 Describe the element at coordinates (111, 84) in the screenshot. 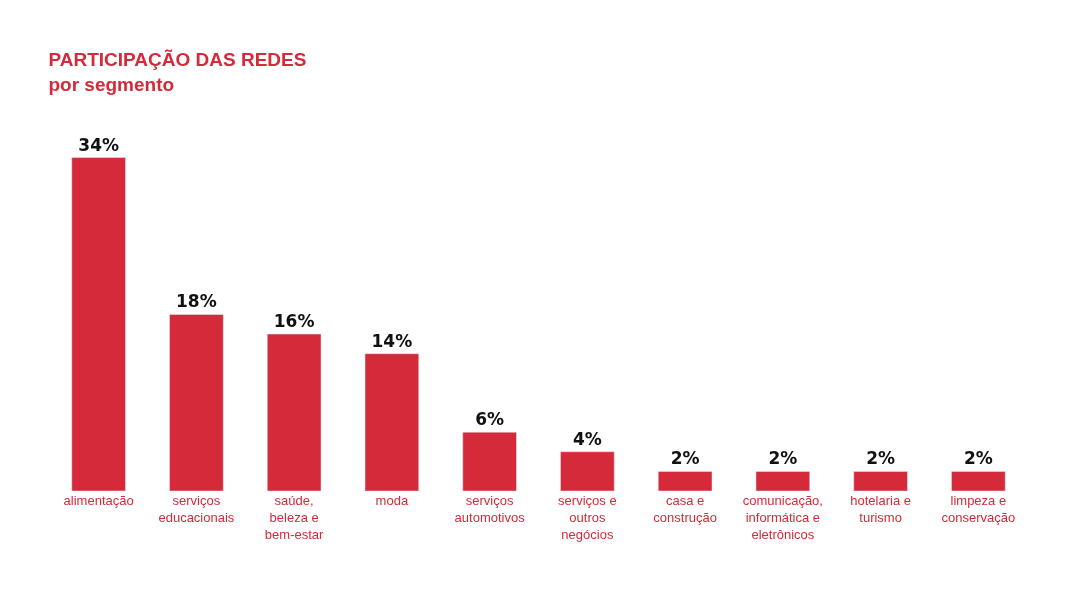

I see `chart-subtitle: por segmento` at that location.